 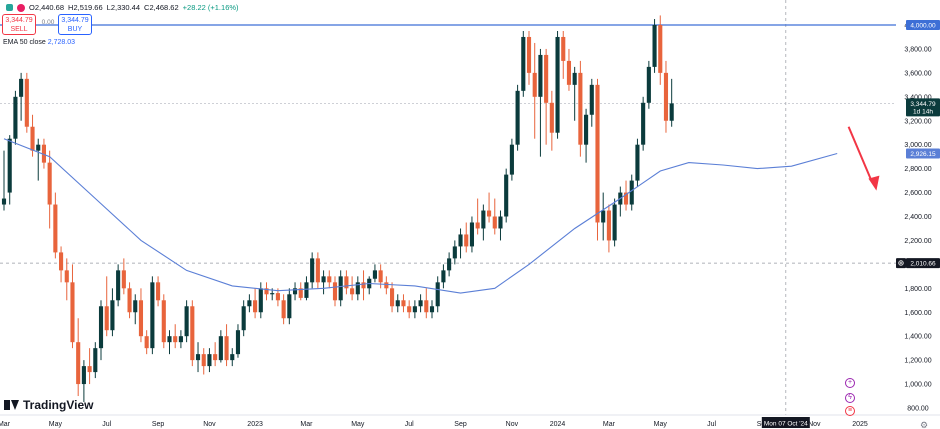 What do you see at coordinates (917, 49) in the screenshot?
I see `price-tick-label: 3,800.00` at bounding box center [917, 49].